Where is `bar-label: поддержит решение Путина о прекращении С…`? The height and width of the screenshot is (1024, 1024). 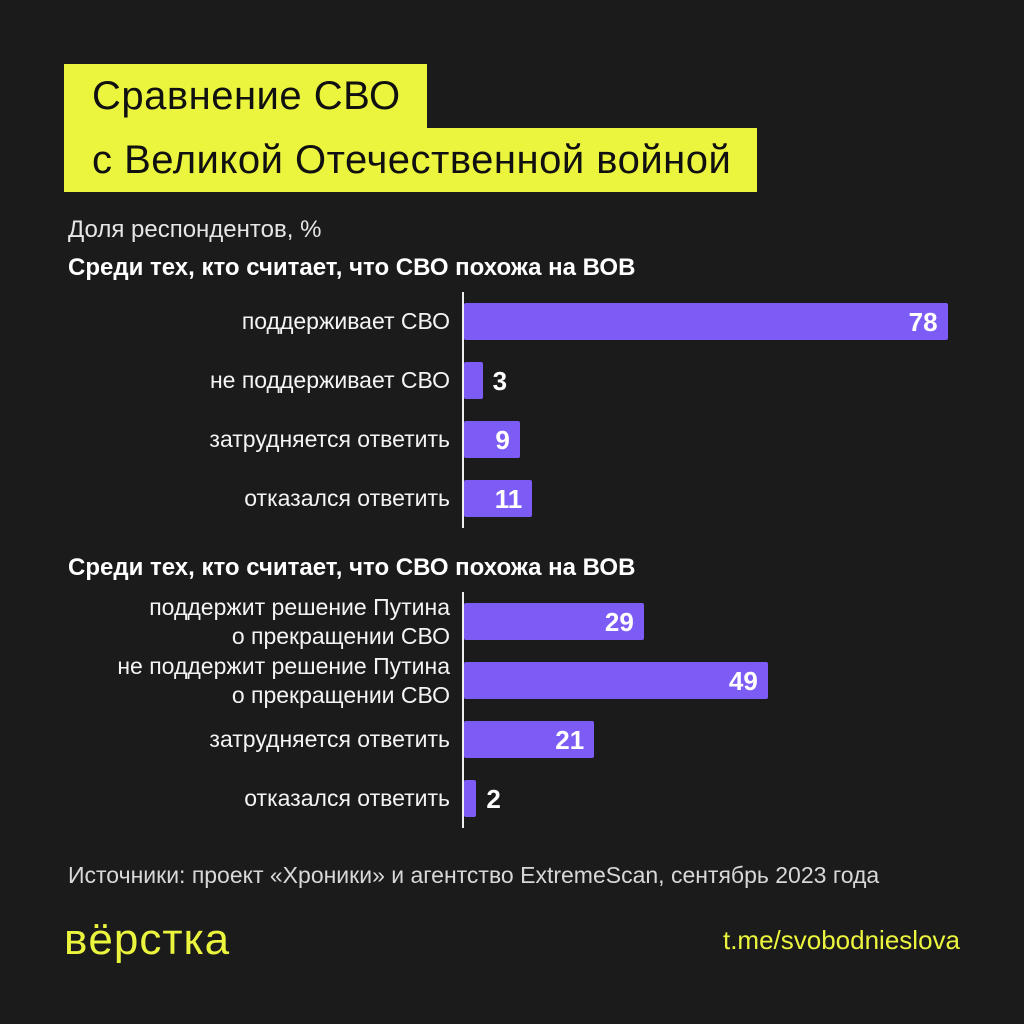
bar-label: поддержит решение Путина о прекращении С… is located at coordinates (299, 621).